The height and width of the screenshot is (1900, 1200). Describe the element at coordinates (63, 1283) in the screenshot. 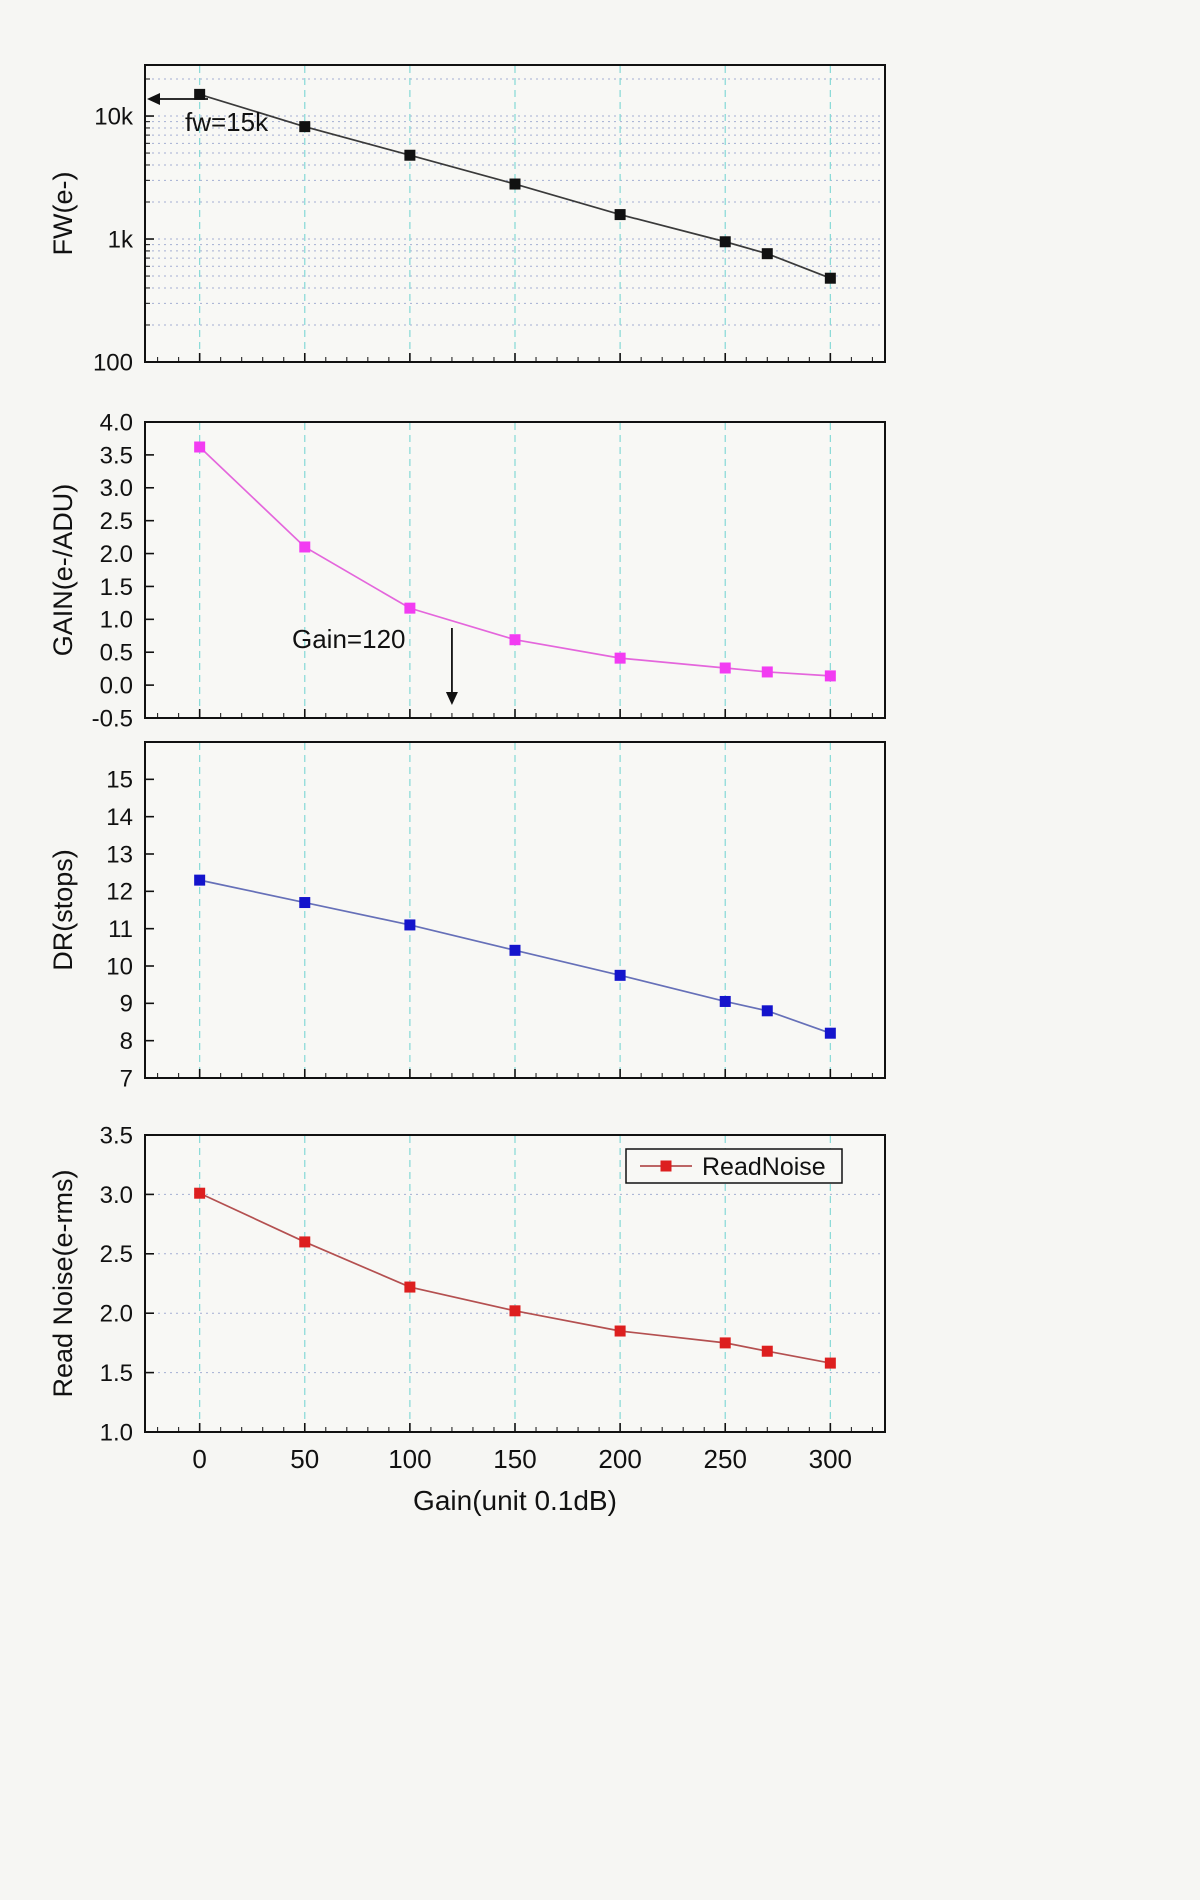

I see `y-axis-title-ReadNoise: Read Noise(e-rms)` at that location.